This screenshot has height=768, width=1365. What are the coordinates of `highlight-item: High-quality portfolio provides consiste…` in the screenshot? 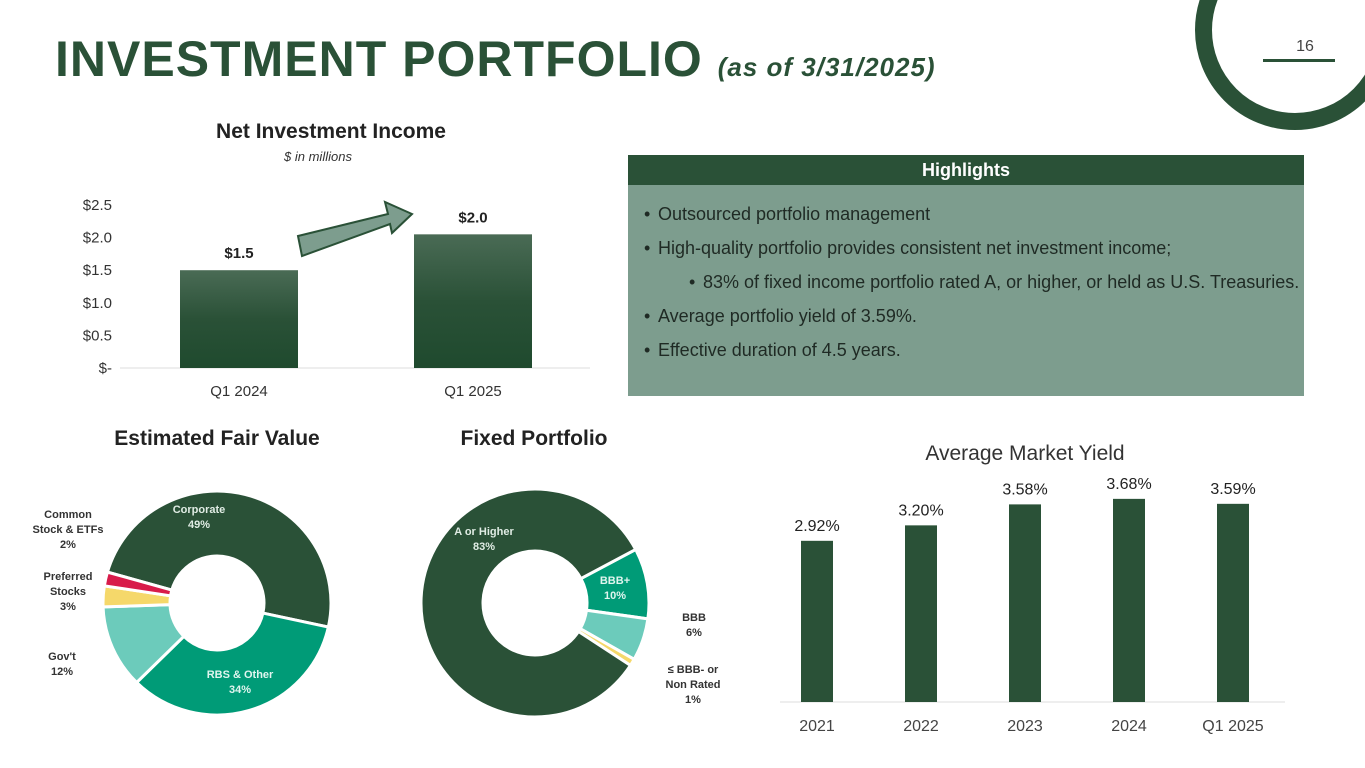 It's located at (974, 248).